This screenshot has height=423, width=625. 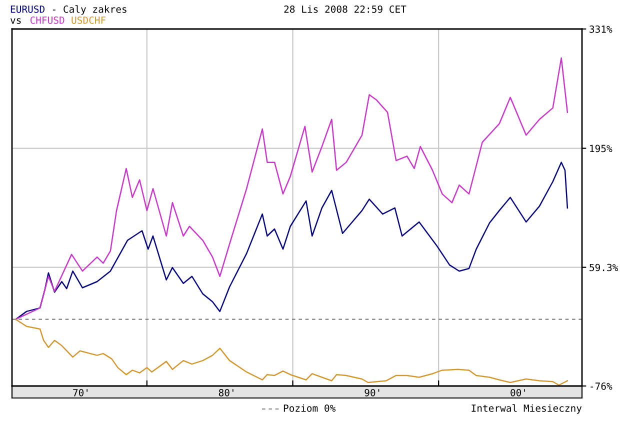 What do you see at coordinates (601, 386) in the screenshot?
I see `y-tick-label: -76%` at bounding box center [601, 386].